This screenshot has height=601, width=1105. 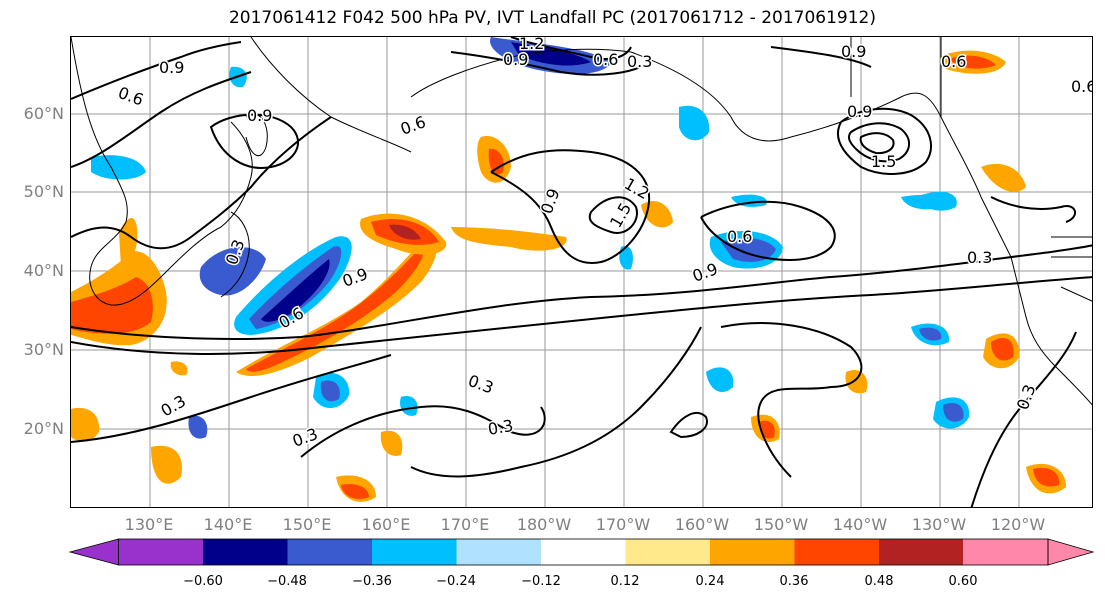 What do you see at coordinates (228, 524) in the screenshot?
I see `lon-label-140e: 140°E` at bounding box center [228, 524].